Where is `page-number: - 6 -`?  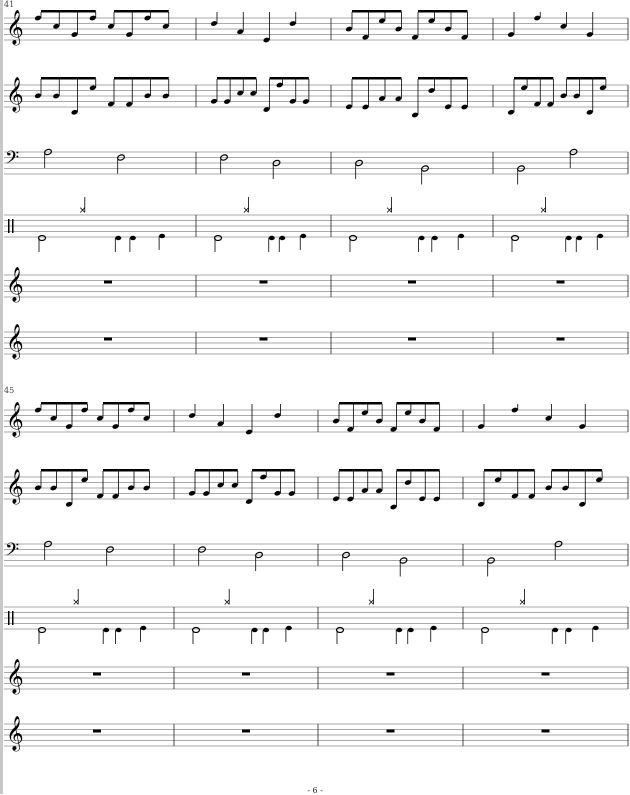
page-number: - 6 - is located at coordinates (315, 790).